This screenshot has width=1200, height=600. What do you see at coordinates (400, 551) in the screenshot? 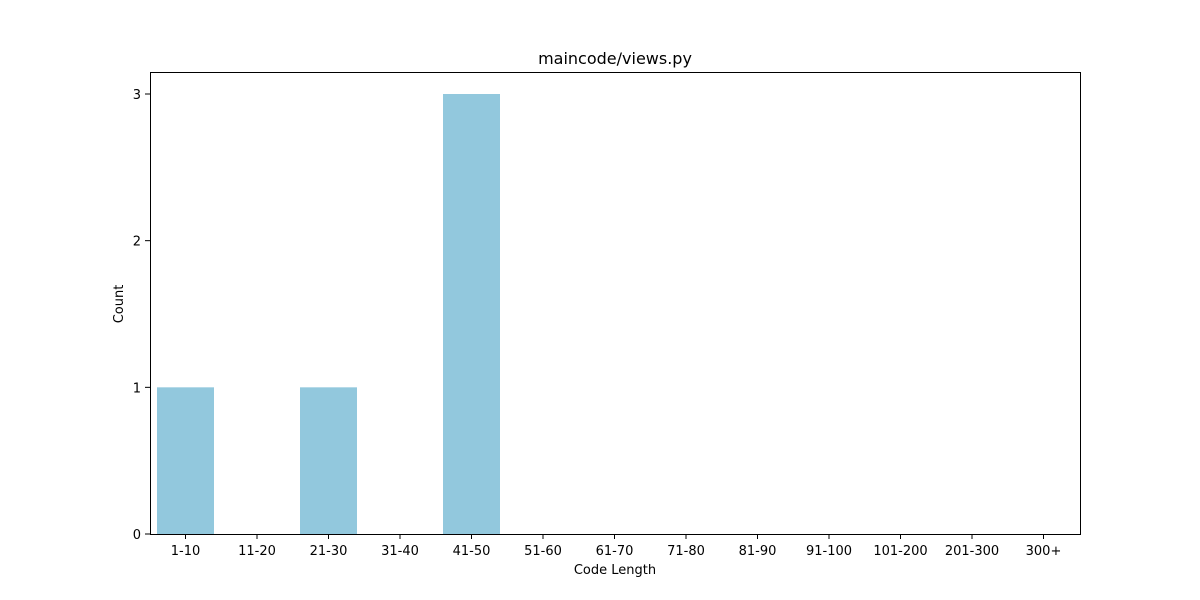
I see `x-tick-label: 31-40` at bounding box center [400, 551].